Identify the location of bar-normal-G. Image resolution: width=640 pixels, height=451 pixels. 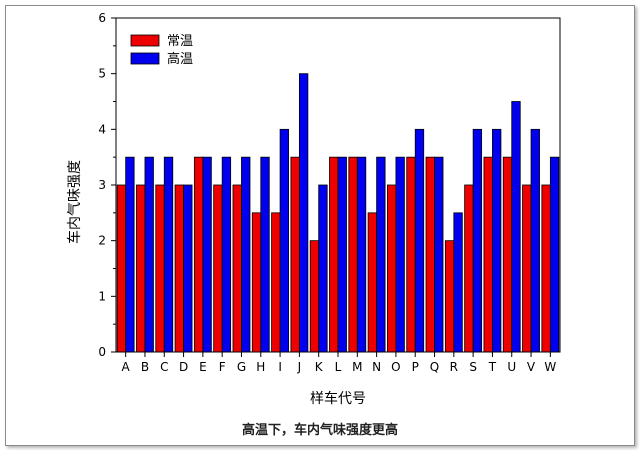
(237, 268).